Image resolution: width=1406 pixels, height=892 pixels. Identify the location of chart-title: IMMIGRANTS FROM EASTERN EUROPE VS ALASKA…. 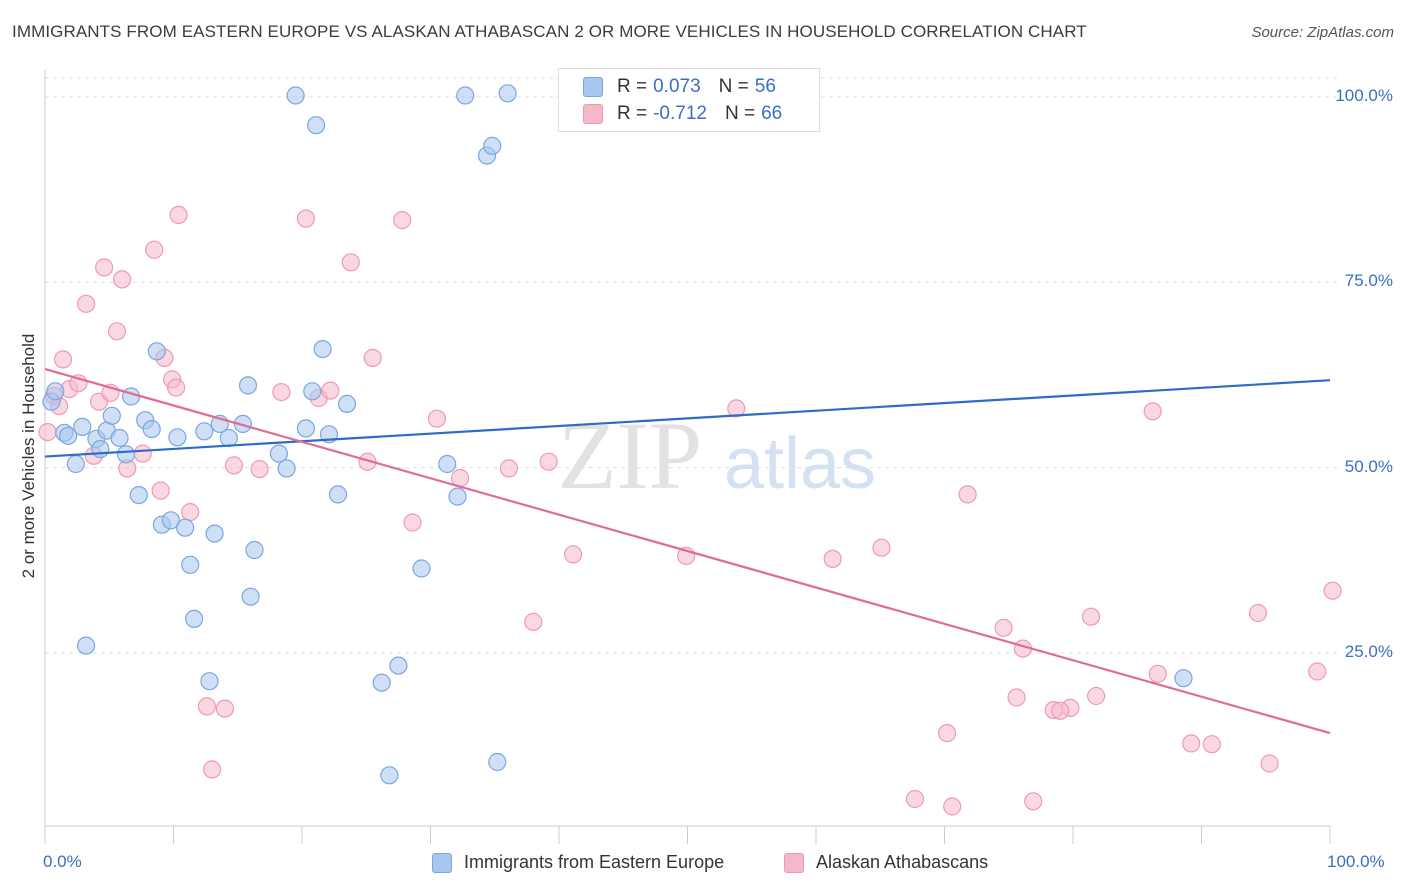
(549, 31).